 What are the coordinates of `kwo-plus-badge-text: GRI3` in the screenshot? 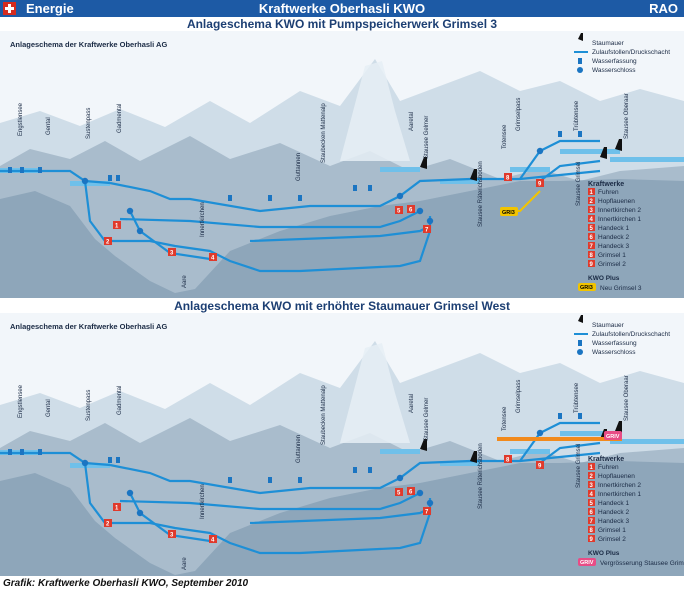 It's located at (586, 288).